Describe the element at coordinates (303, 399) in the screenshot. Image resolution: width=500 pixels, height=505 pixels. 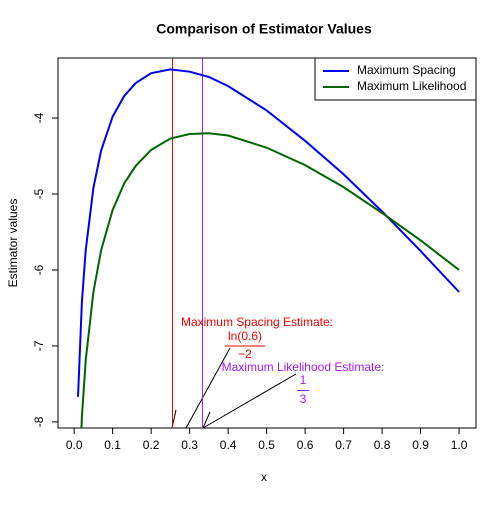
I see `annotation-denominator: 3` at that location.